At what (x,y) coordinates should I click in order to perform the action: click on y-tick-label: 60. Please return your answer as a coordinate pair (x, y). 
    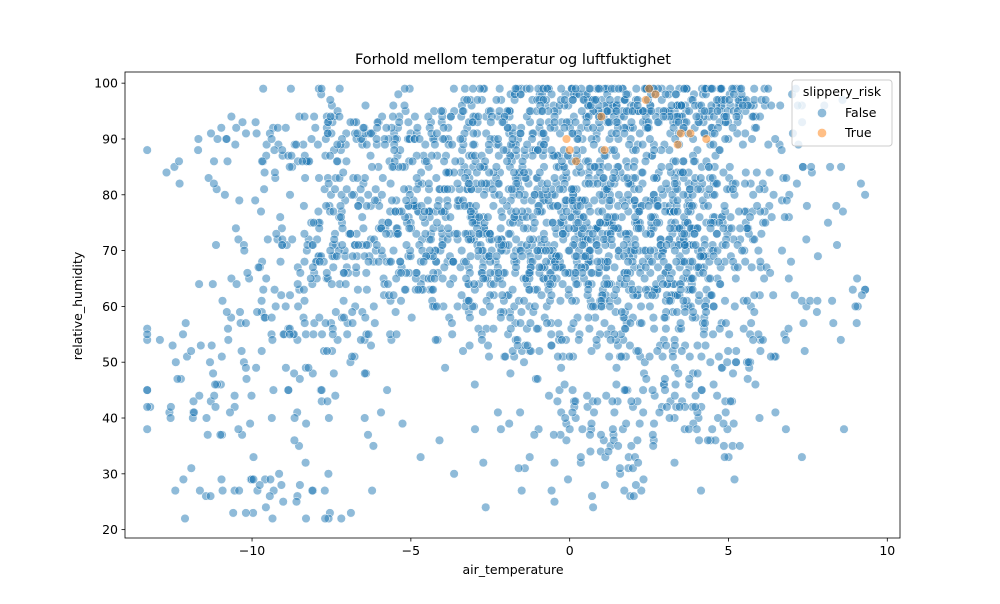
    Looking at the image, I should click on (110, 306).